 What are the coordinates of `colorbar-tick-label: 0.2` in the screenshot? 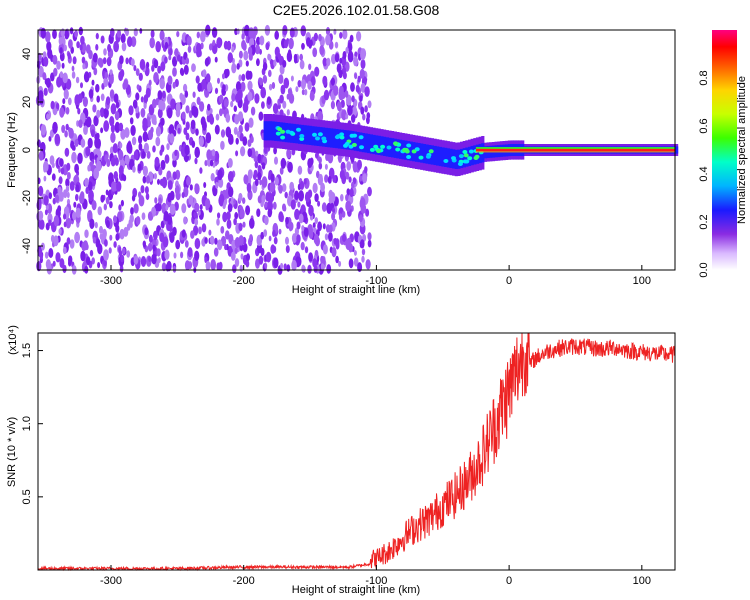 It's located at (704, 221).